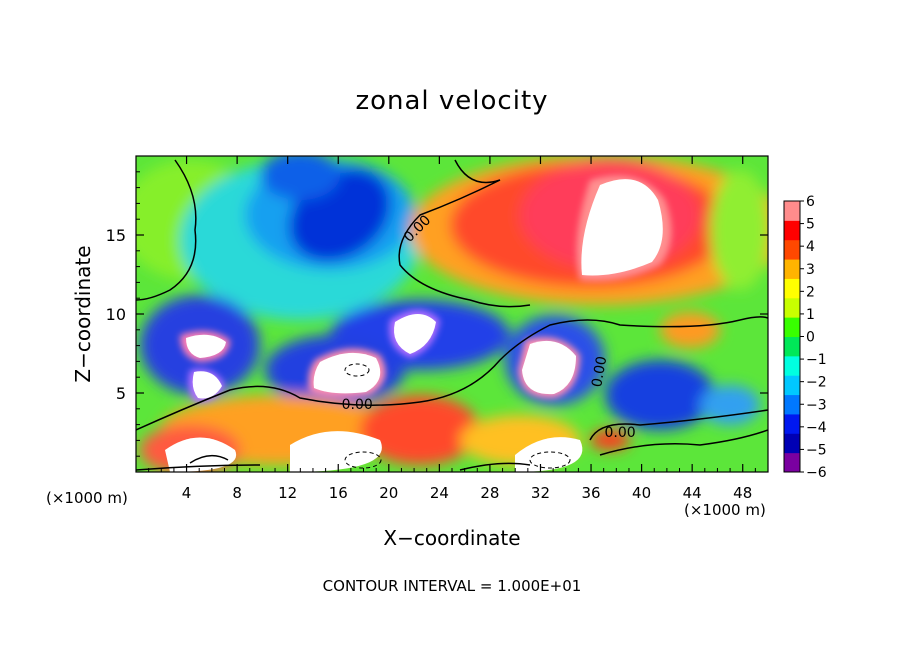 Image resolution: width=904 pixels, height=654 pixels. Describe the element at coordinates (816, 360) in the screenshot. I see `colorbar-tick-label: −1` at that location.